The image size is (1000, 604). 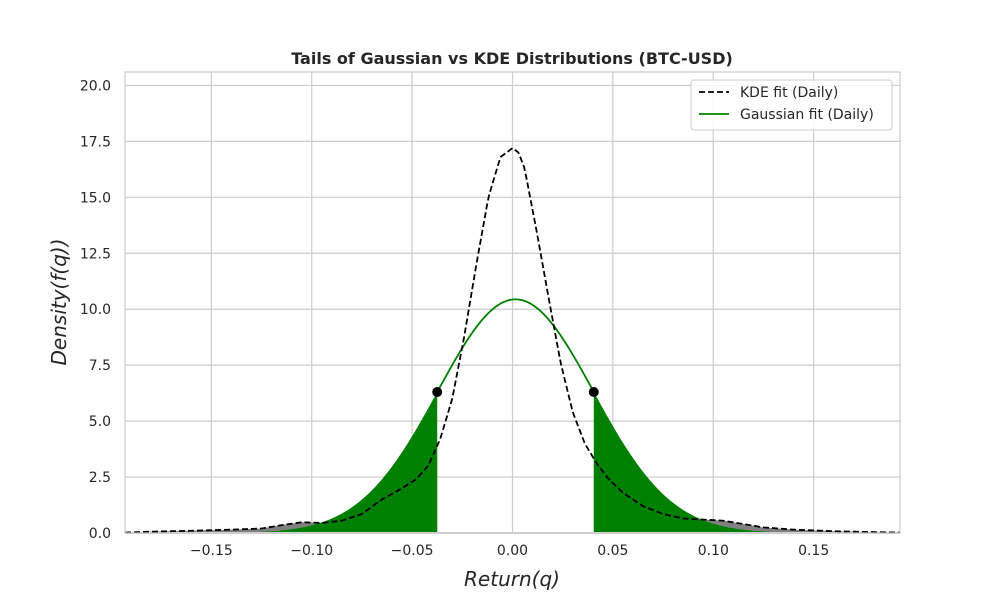 What do you see at coordinates (713, 551) in the screenshot?
I see `x-tick-label: 0.10` at bounding box center [713, 551].